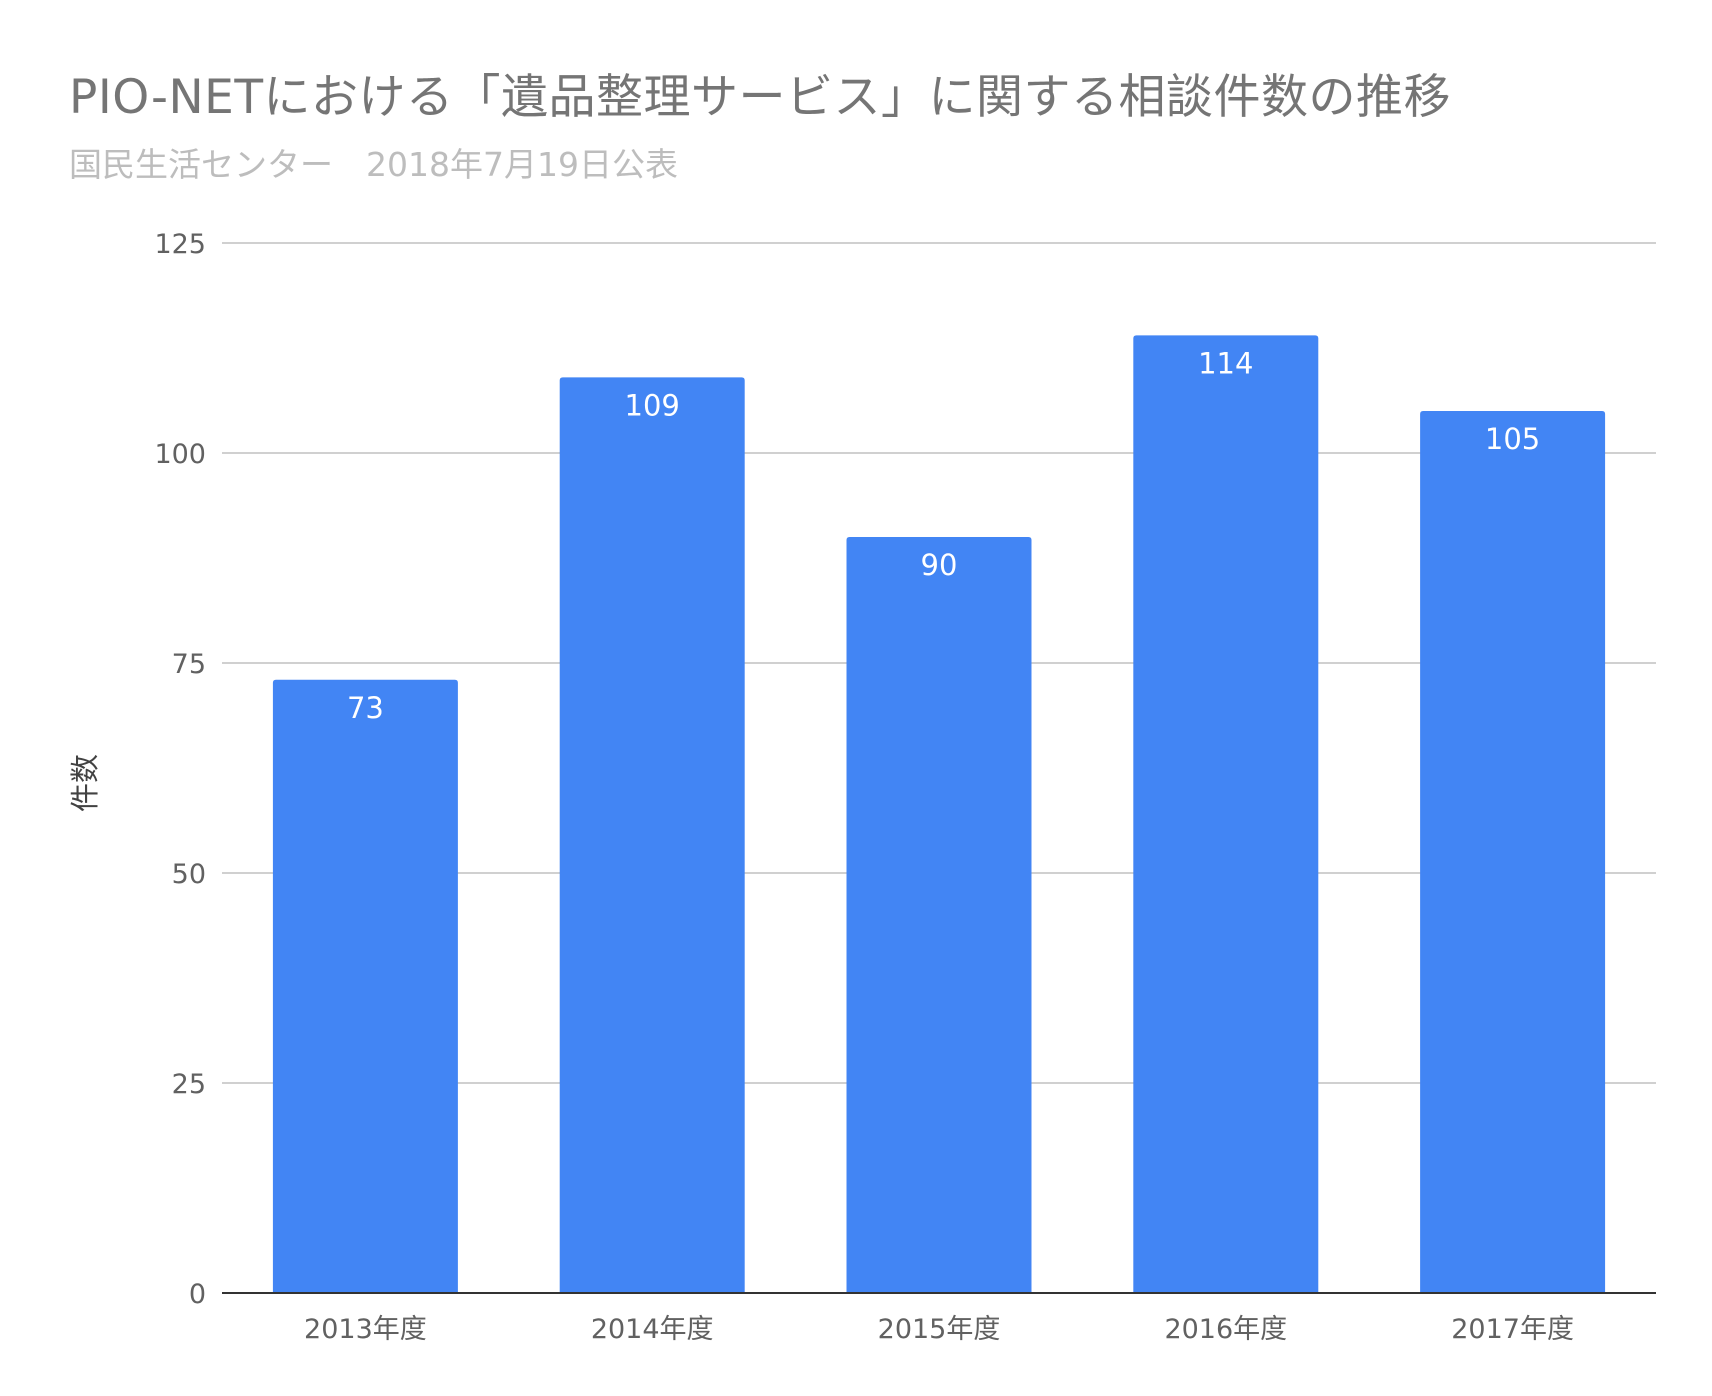 The width and height of the screenshot is (1712, 1396). Describe the element at coordinates (373, 164) in the screenshot. I see `chart-subtitle: 国民生活センター 2018年7月19日公表` at that location.